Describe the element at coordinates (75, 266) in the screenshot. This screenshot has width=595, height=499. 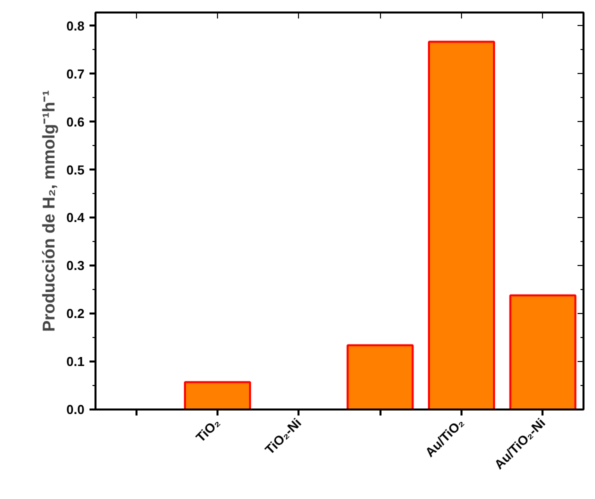
I see `y-tick-label: 0.3` at that location.